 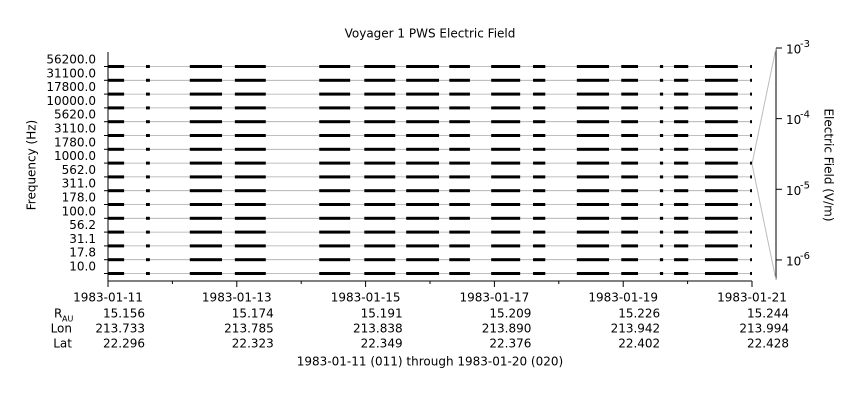 I want to click on y-tick-label: 56.2, so click(x=82, y=225).